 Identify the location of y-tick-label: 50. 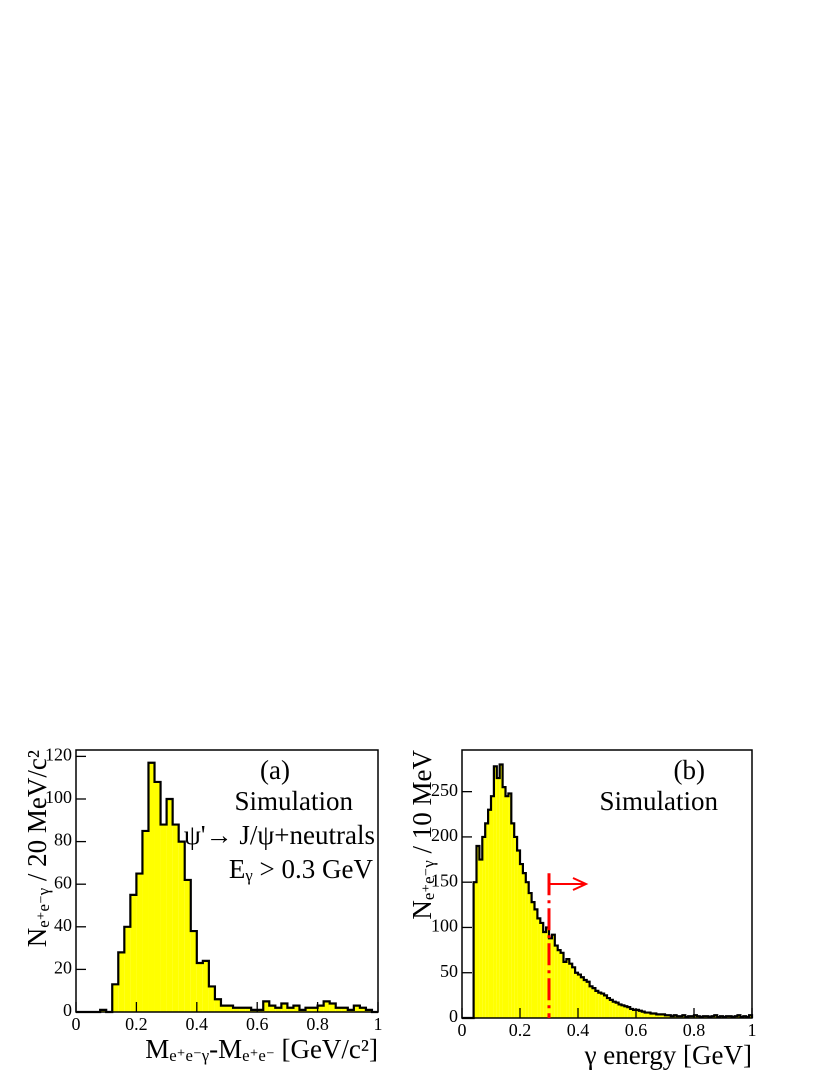
(449, 971).